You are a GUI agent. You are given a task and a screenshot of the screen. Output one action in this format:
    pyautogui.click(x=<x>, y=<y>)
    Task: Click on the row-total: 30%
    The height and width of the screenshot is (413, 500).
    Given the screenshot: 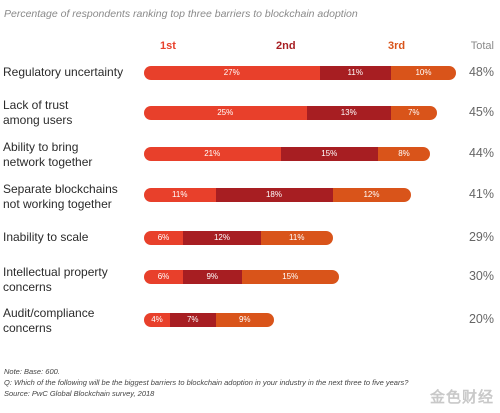 What is the action you would take?
    pyautogui.click(x=481, y=276)
    